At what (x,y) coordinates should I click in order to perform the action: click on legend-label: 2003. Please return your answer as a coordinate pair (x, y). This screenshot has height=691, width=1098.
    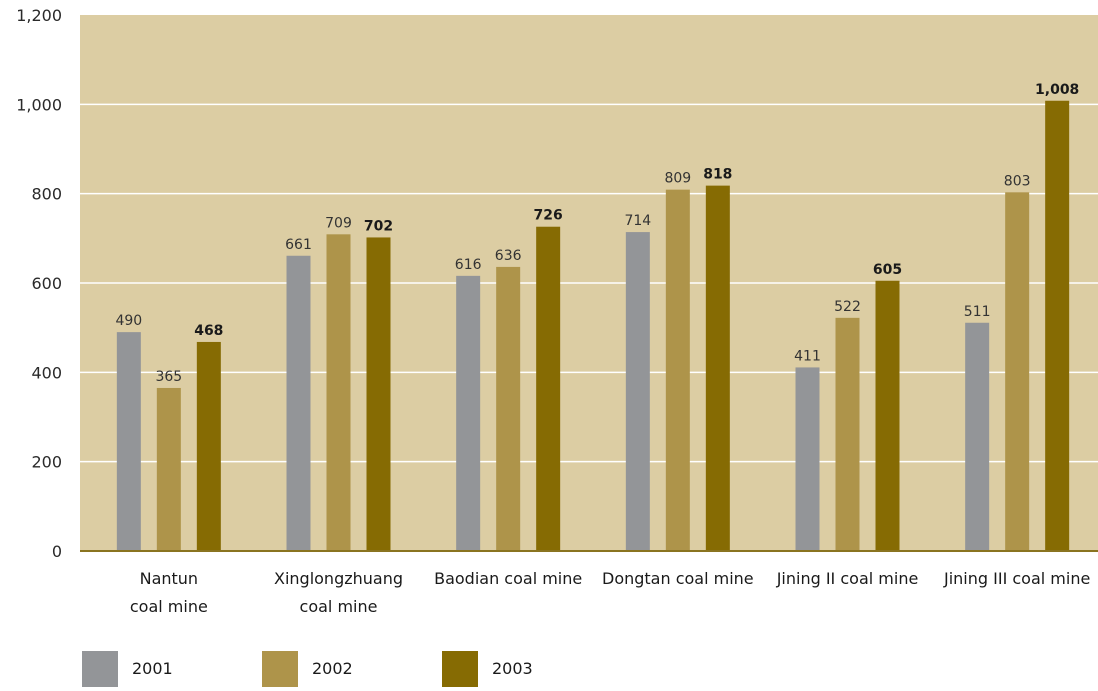
    Looking at the image, I should click on (512, 668).